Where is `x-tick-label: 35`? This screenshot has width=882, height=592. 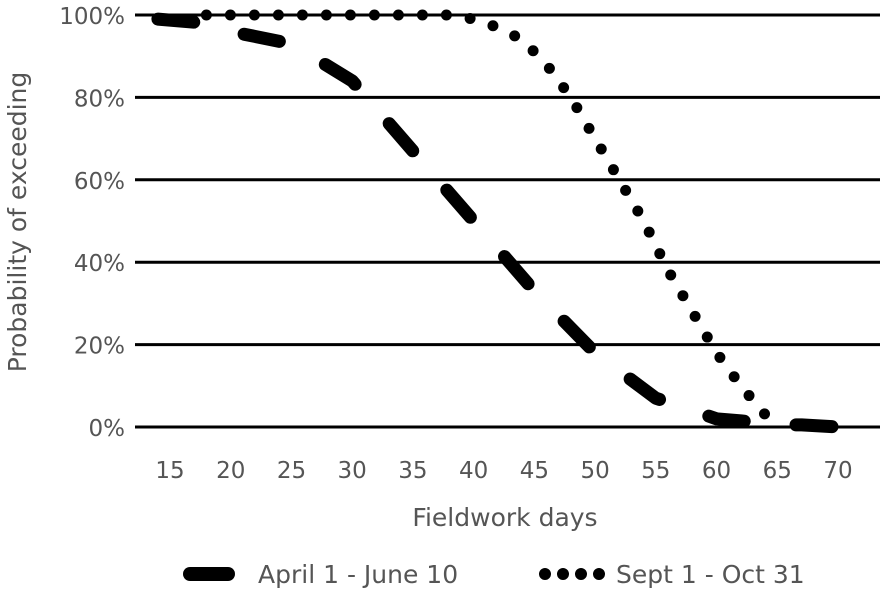
x-tick-label: 35 is located at coordinates (412, 471).